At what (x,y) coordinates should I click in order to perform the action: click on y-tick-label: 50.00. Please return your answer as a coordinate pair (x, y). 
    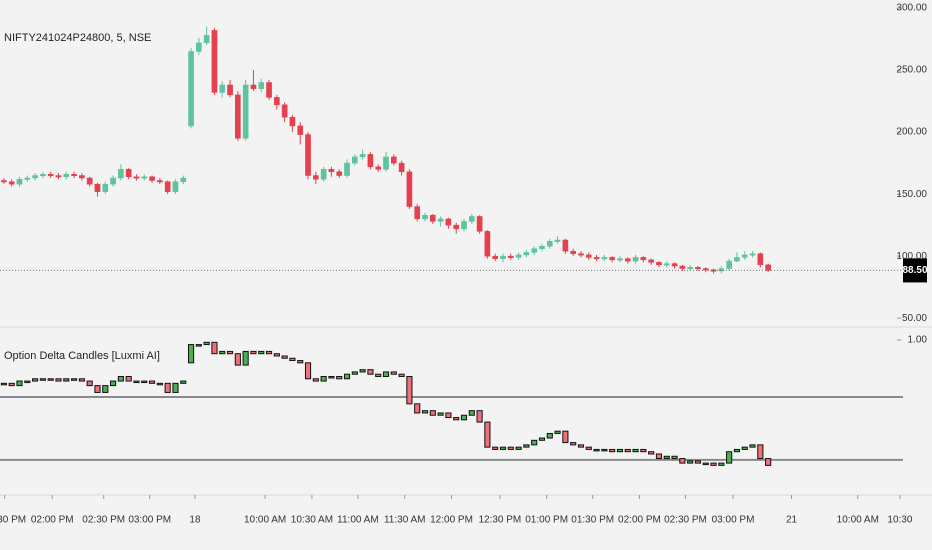
    Looking at the image, I should click on (914, 318).